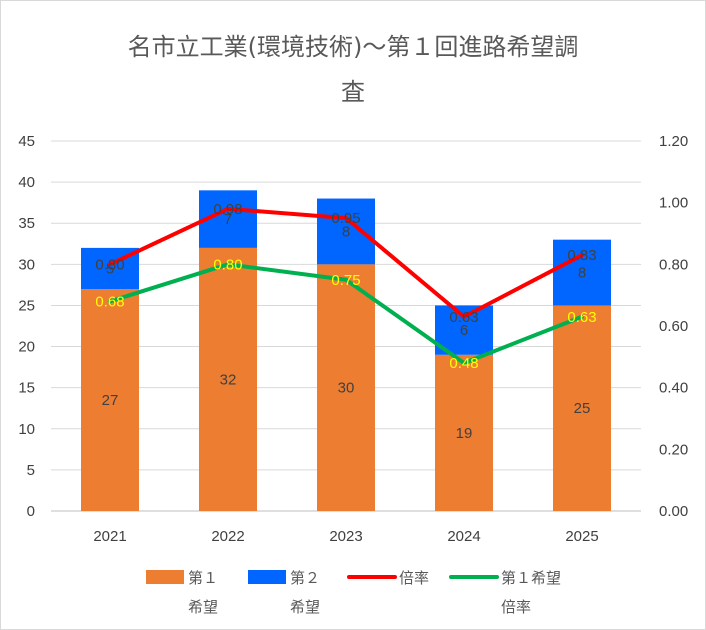 The height and width of the screenshot is (630, 706). Describe the element at coordinates (673, 141) in the screenshot. I see `right-tick-label: 1.20` at that location.